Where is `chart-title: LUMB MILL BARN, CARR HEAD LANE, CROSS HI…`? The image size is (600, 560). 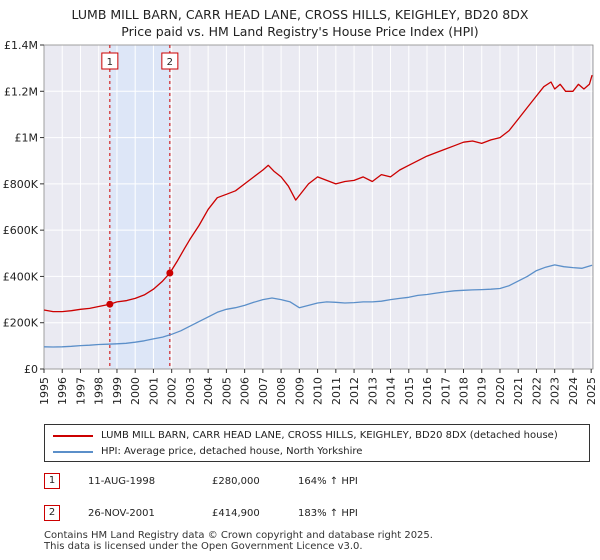 chart-title: LUMB MILL BARN, CARR HEAD LANE, CROSS HI… is located at coordinates (300, 14).